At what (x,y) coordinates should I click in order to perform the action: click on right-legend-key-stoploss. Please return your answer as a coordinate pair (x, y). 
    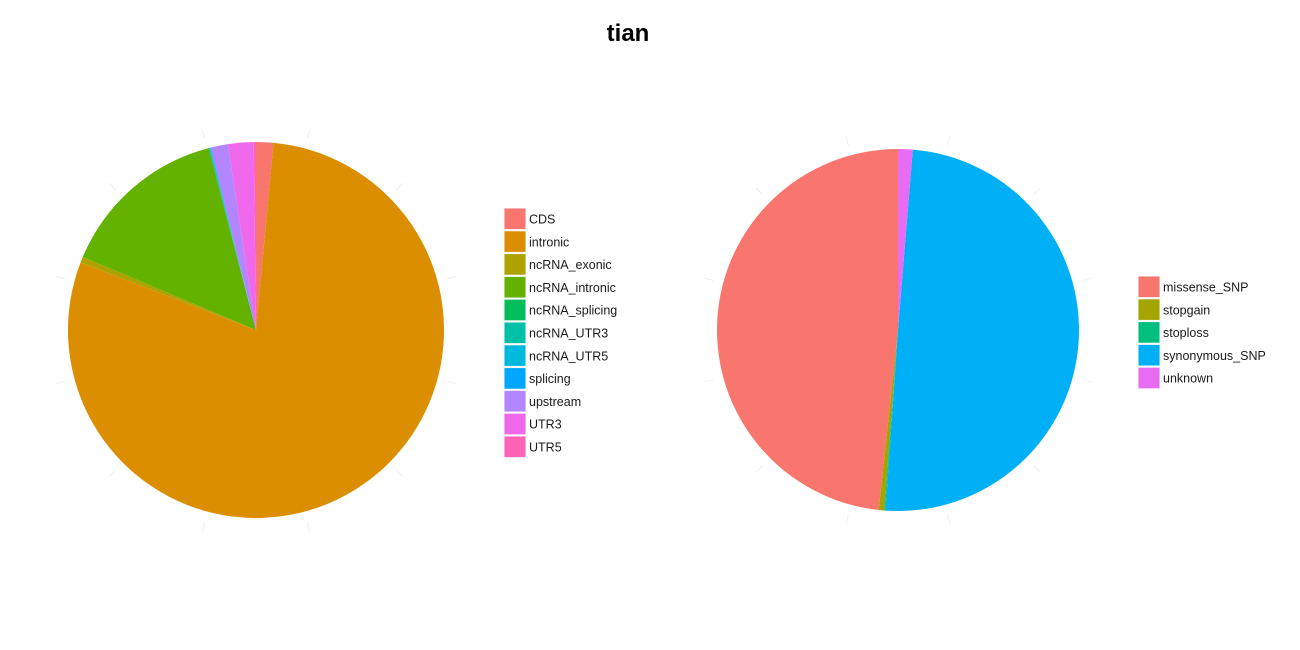
    Looking at the image, I should click on (1149, 332).